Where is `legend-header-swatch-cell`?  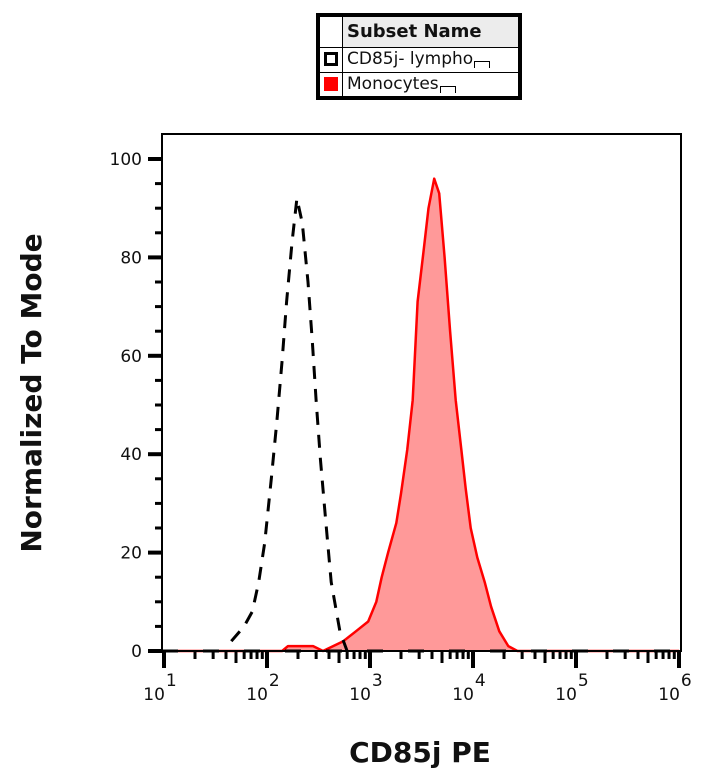
legend-header-swatch-cell is located at coordinates (331, 32).